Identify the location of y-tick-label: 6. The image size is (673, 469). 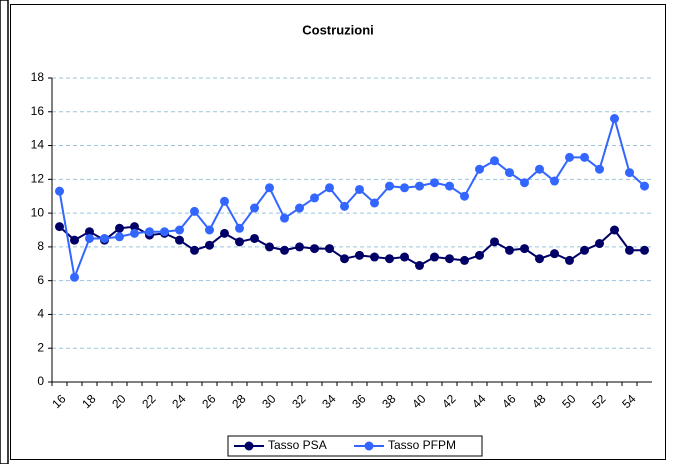
(40, 280).